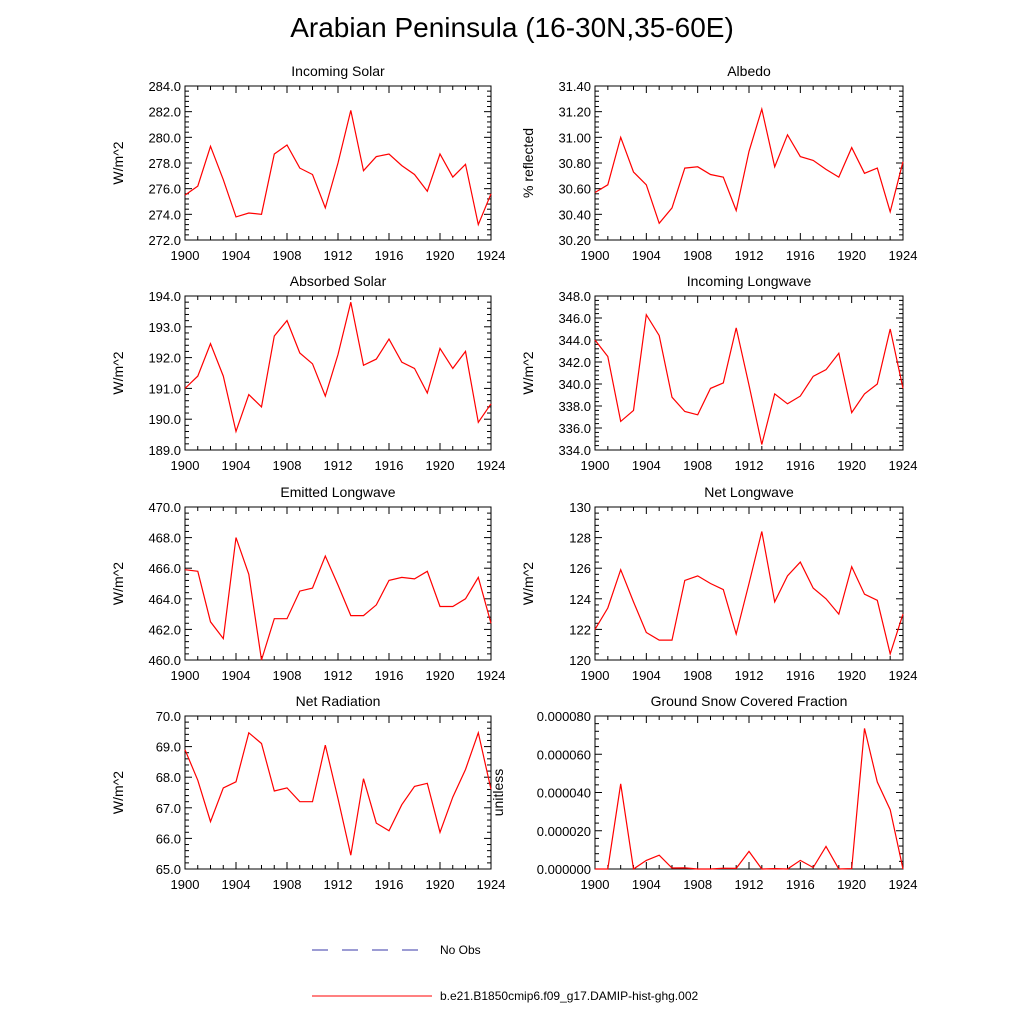 Image resolution: width=1024 pixels, height=1024 pixels. I want to click on y-tick-label: 66.0, so click(168, 838).